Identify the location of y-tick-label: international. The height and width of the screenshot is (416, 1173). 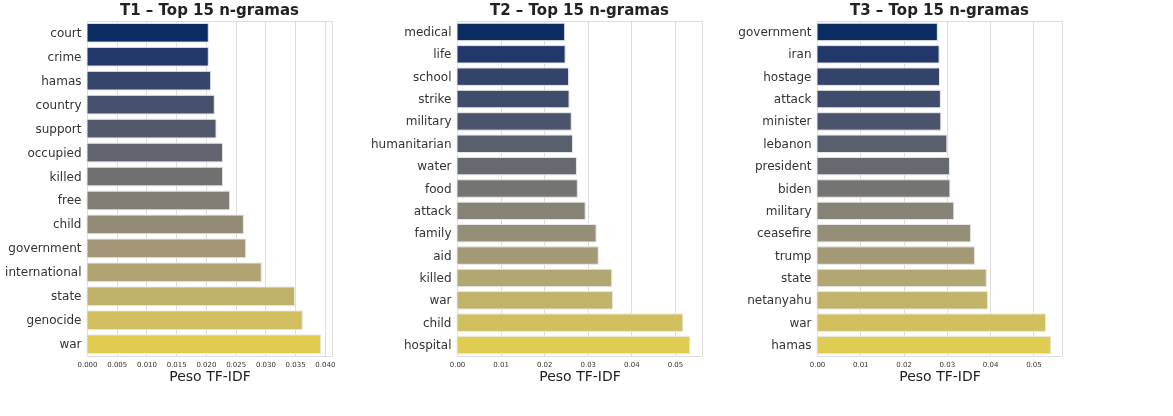
(43, 272).